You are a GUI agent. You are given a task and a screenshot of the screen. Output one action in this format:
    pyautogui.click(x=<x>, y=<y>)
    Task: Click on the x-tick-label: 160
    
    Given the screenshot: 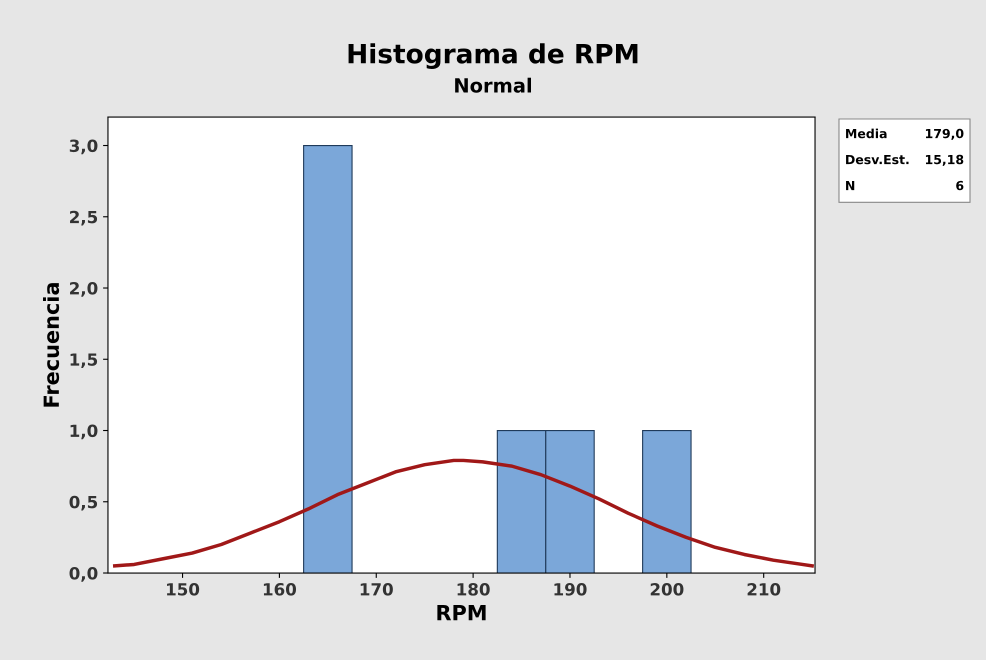 What is the action you would take?
    pyautogui.click(x=280, y=589)
    